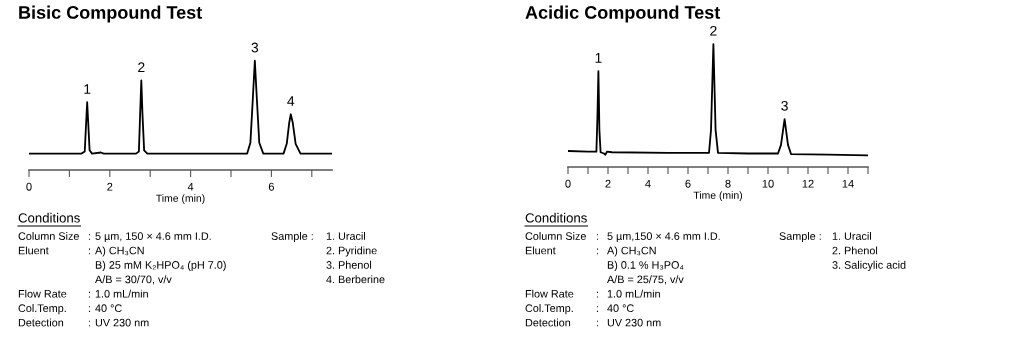 Image resolution: width=1025 pixels, height=346 pixels. Describe the element at coordinates (623, 14) in the screenshot. I see `chart-title: Acidic Compound Test` at that location.